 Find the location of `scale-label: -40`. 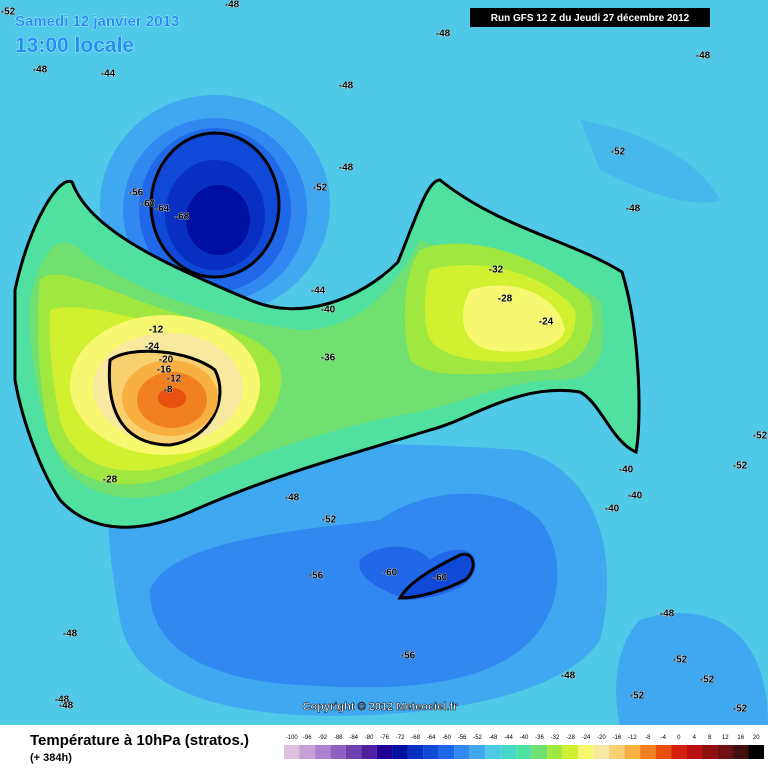

scale-label: -40 is located at coordinates (524, 738).